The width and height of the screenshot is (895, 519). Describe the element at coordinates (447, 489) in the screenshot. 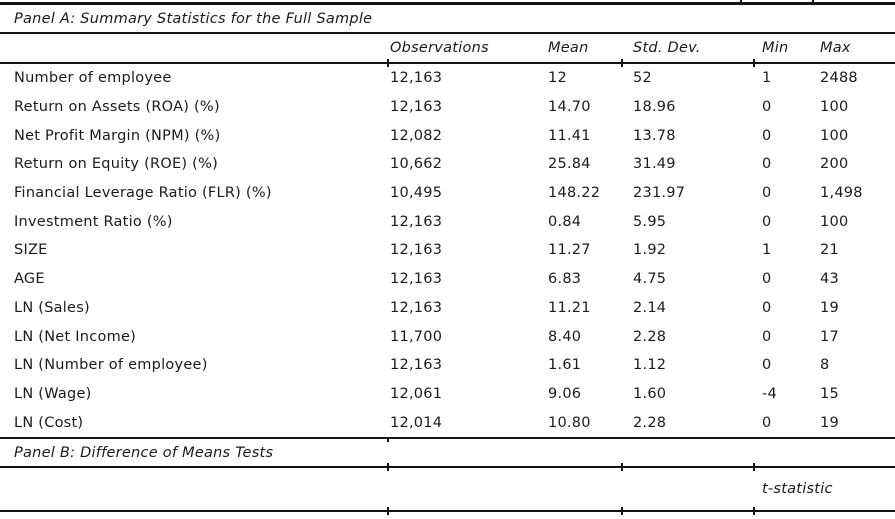

I see `panel-b-header-row: t-statistic` at that location.